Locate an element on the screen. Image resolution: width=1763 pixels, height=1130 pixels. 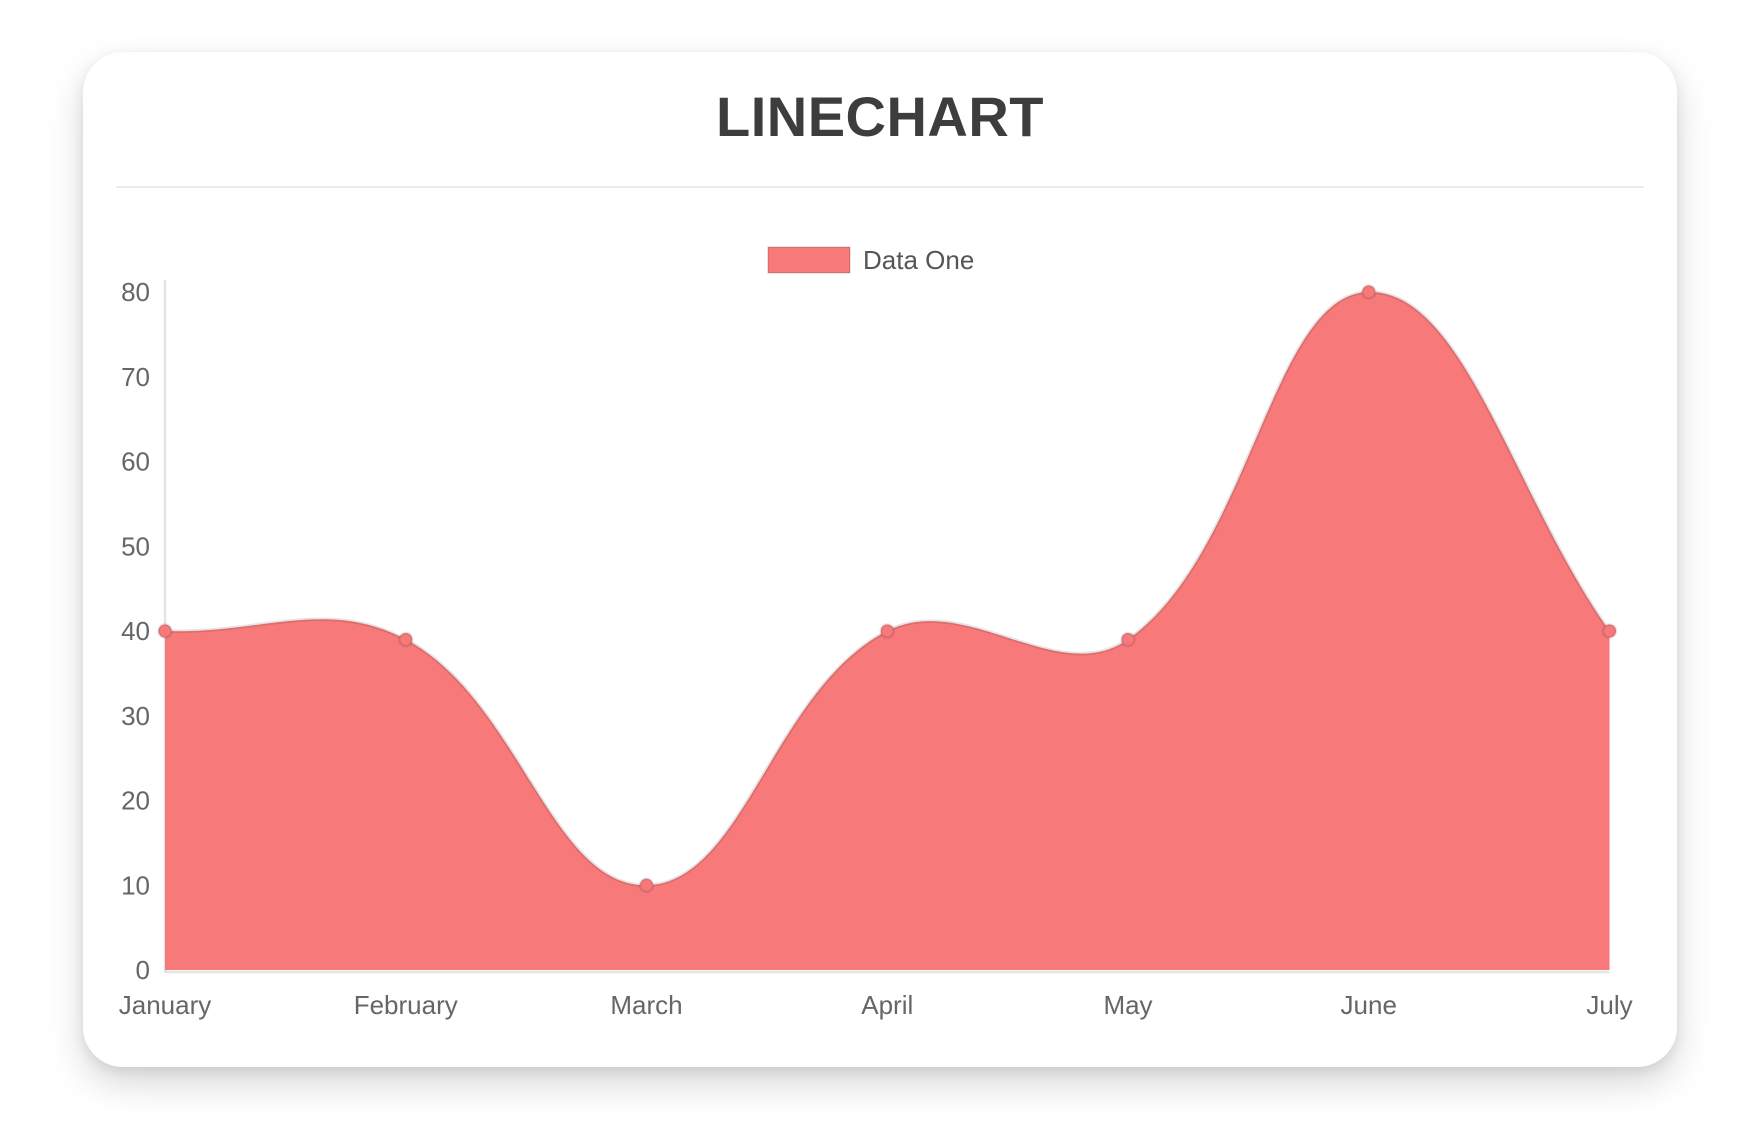
data-point-march is located at coordinates (646, 885).